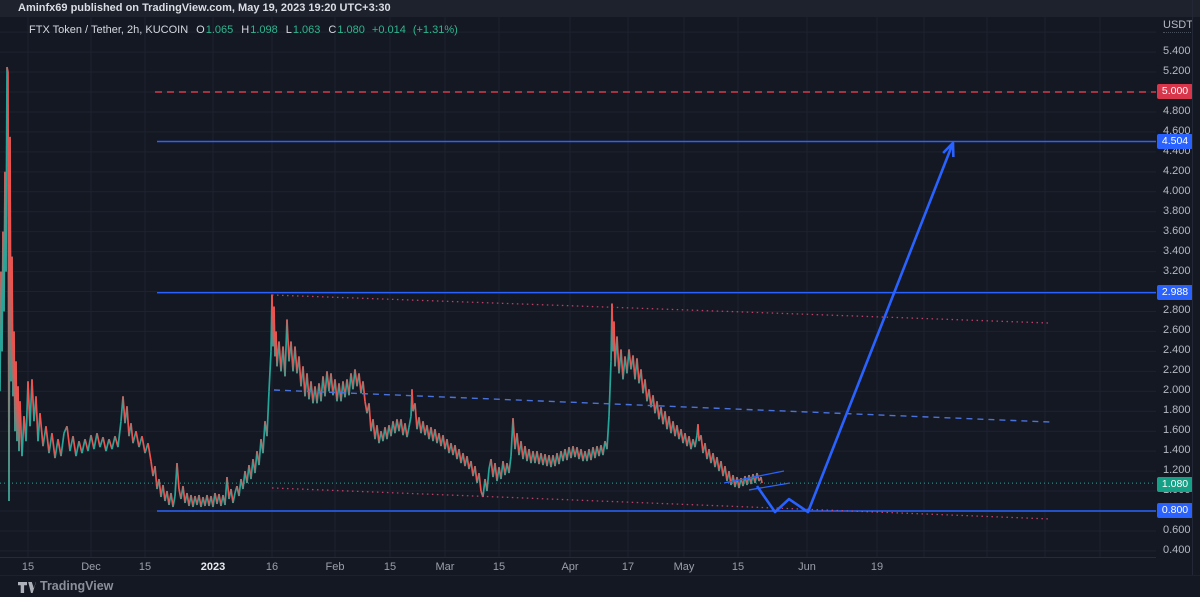  Describe the element at coordinates (1175, 91) in the screenshot. I see `price-label-5.000: 5.000` at that location.